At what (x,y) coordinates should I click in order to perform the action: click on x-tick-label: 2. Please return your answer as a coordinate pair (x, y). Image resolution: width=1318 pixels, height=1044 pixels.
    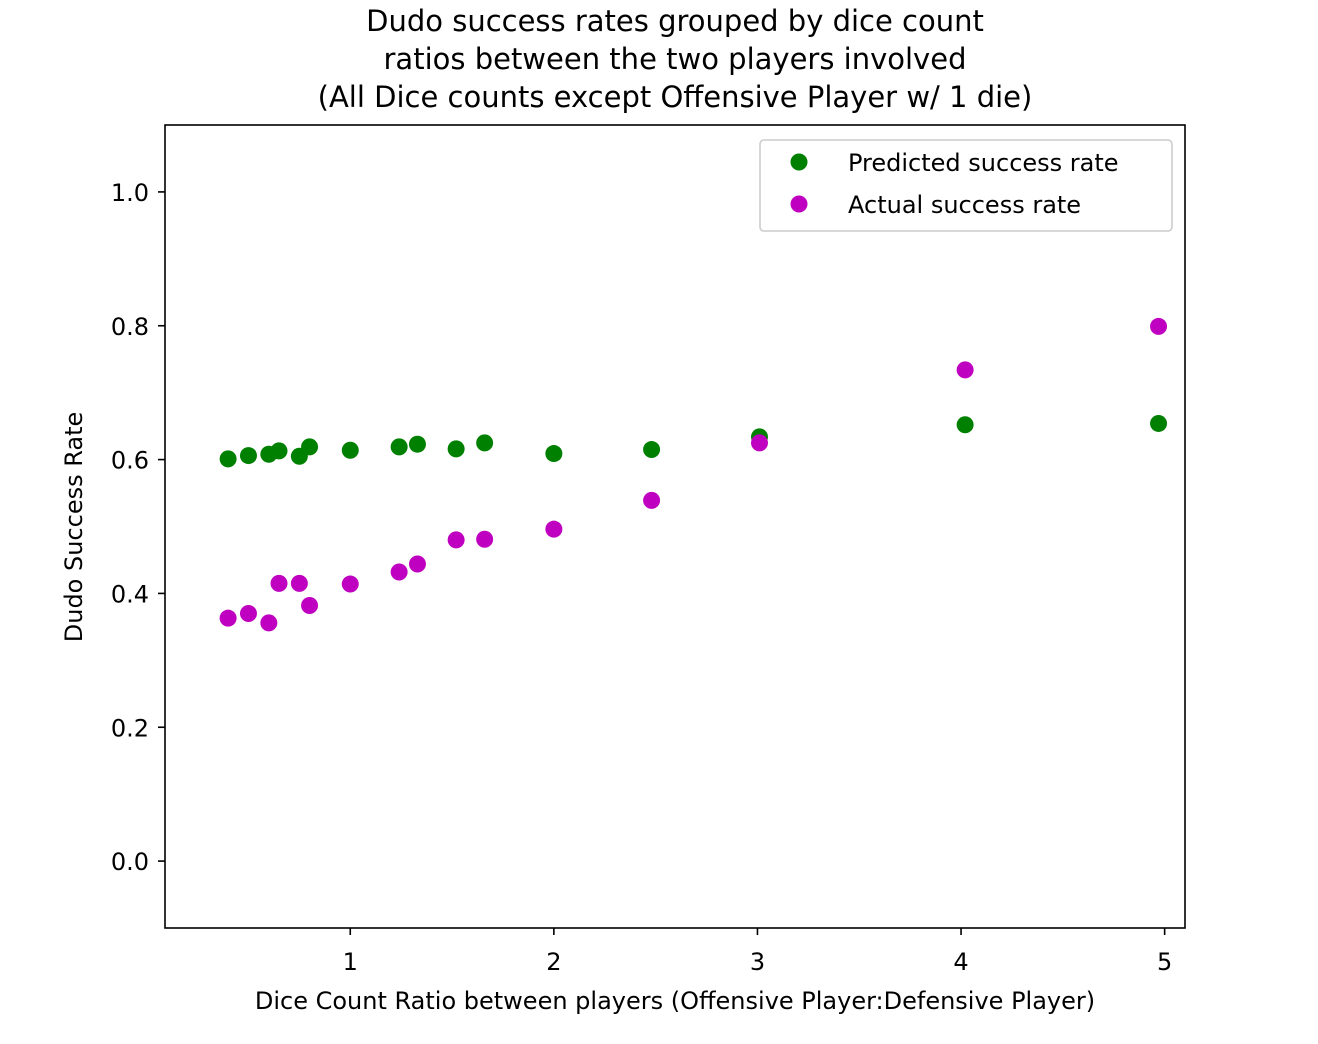
    Looking at the image, I should click on (553, 962).